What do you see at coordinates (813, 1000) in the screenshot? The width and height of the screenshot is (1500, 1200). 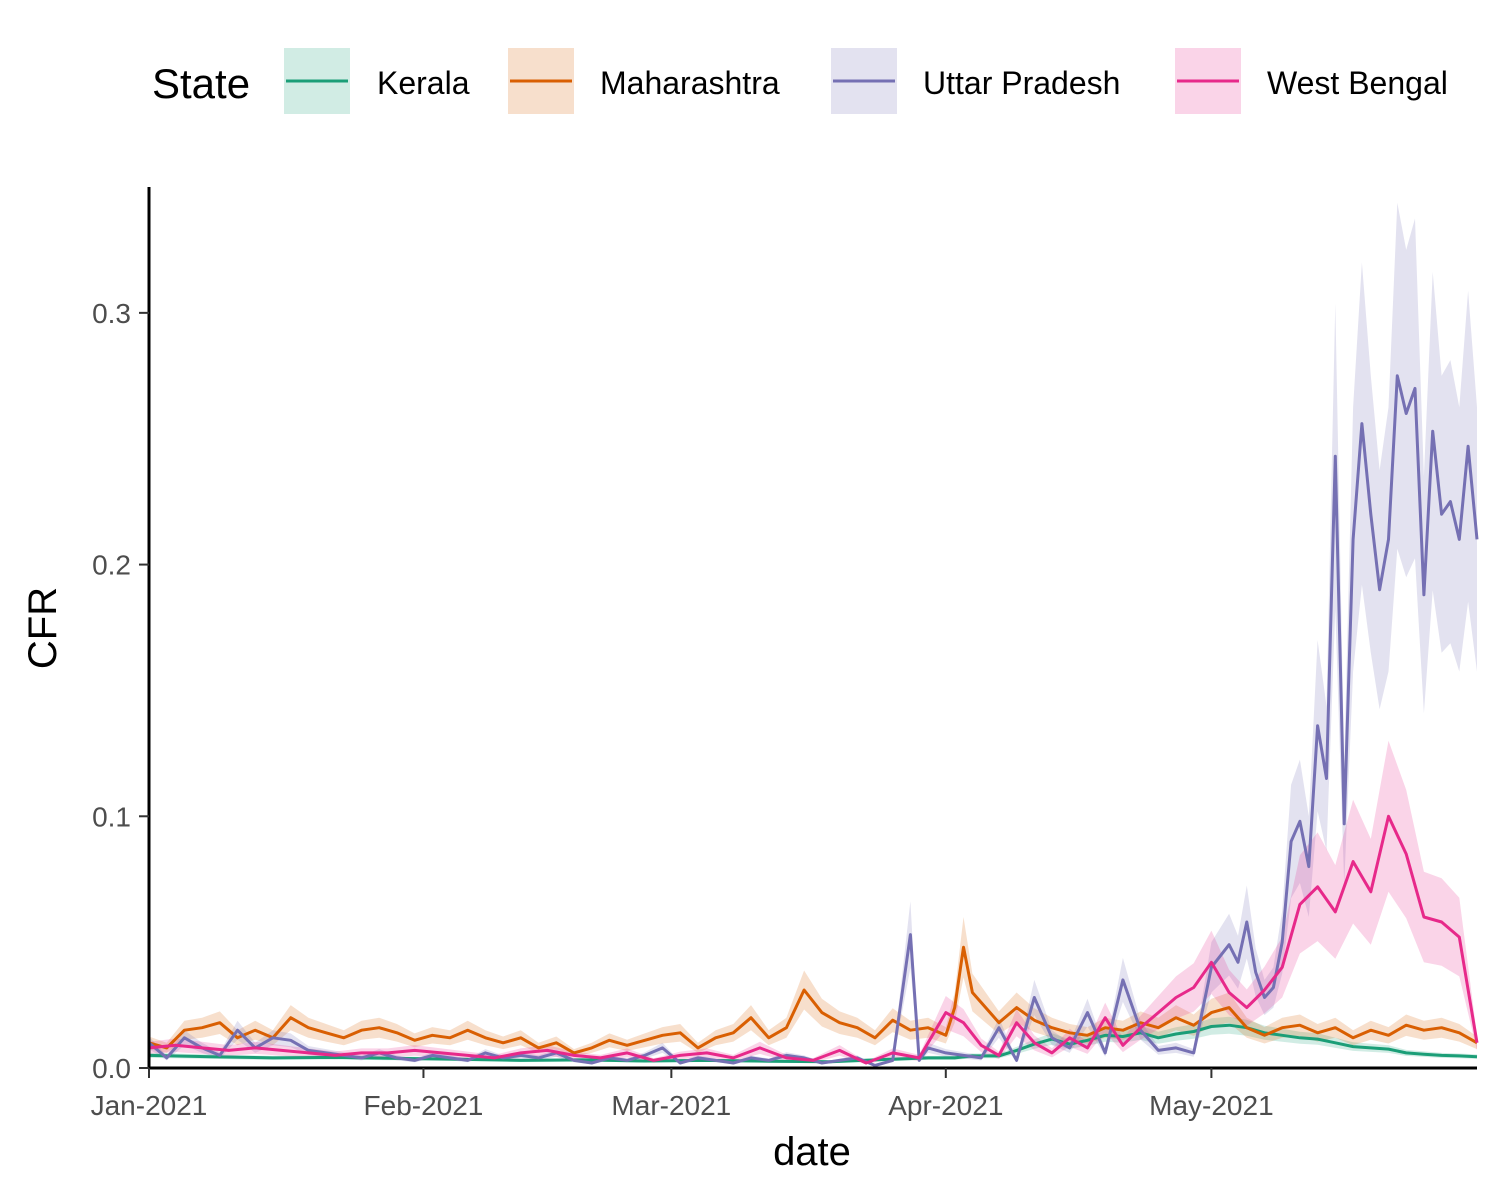 I see `line-maharashtra` at bounding box center [813, 1000].